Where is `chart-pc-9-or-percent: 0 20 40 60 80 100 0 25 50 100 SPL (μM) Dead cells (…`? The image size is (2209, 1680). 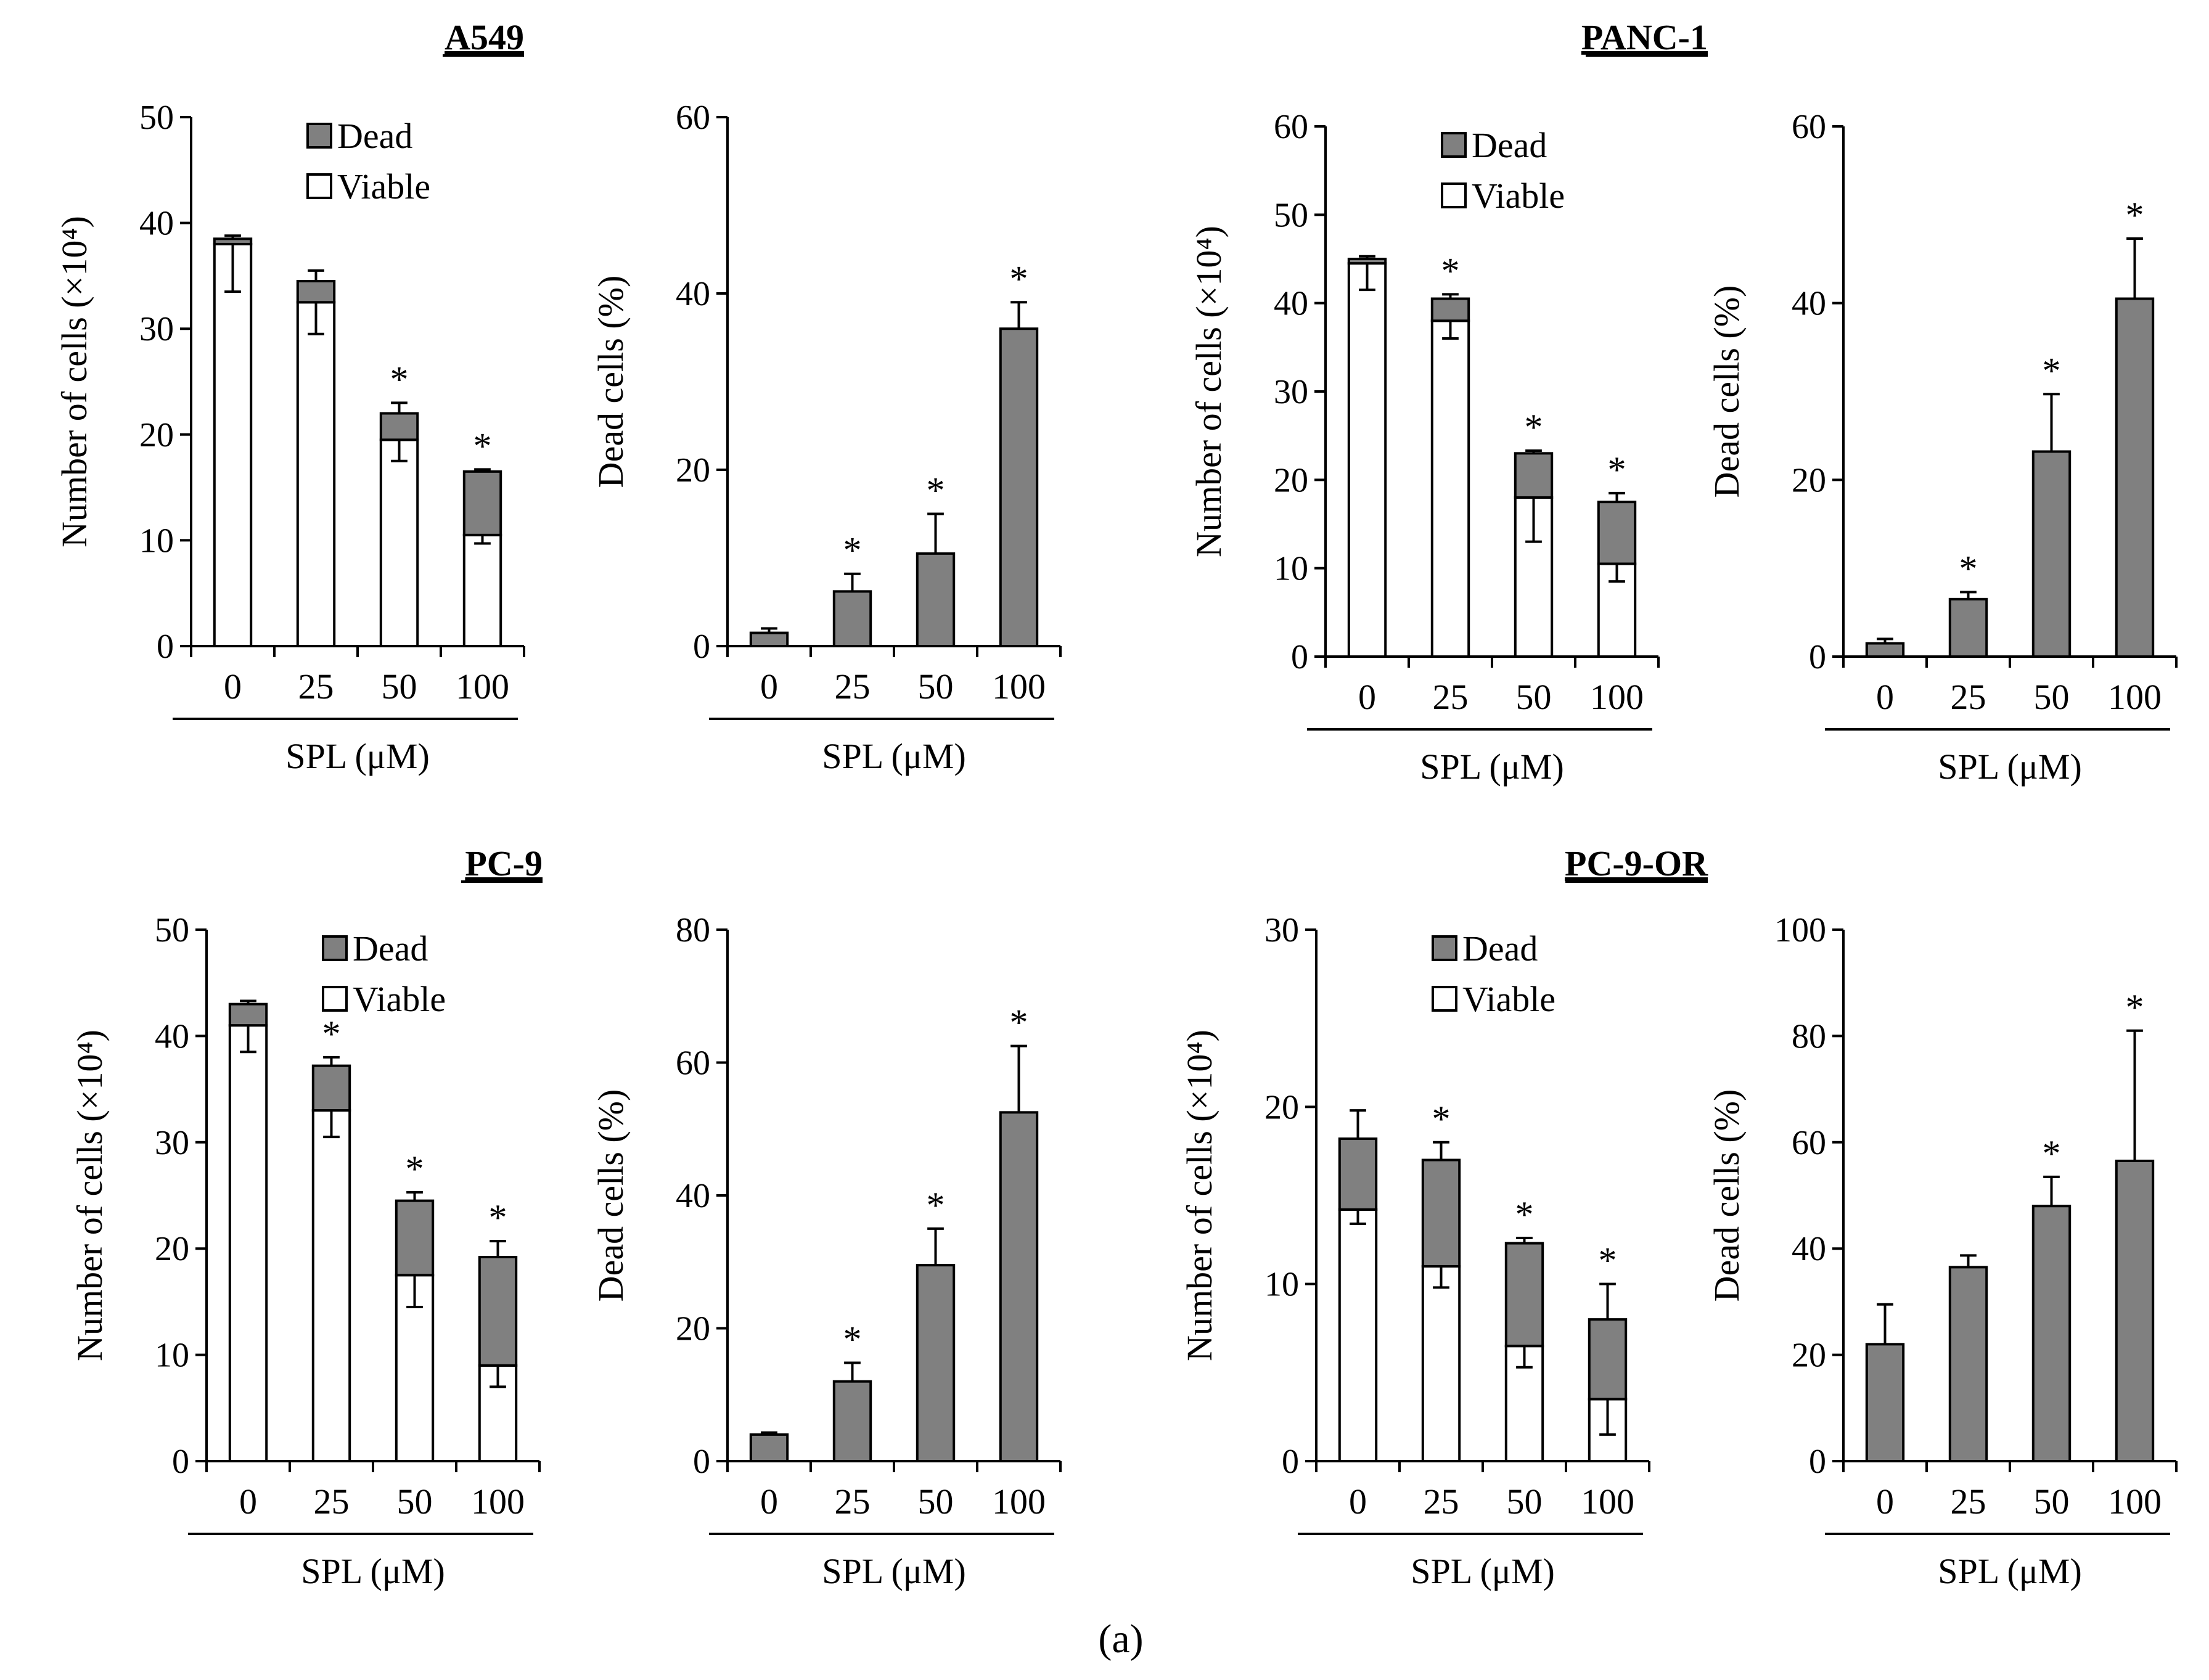
chart-pc-9-or-percent: 0 20 40 60 80 100 0 25 50 100 SPL (μM) Dead cells (… is located at coordinates (1942, 1251).